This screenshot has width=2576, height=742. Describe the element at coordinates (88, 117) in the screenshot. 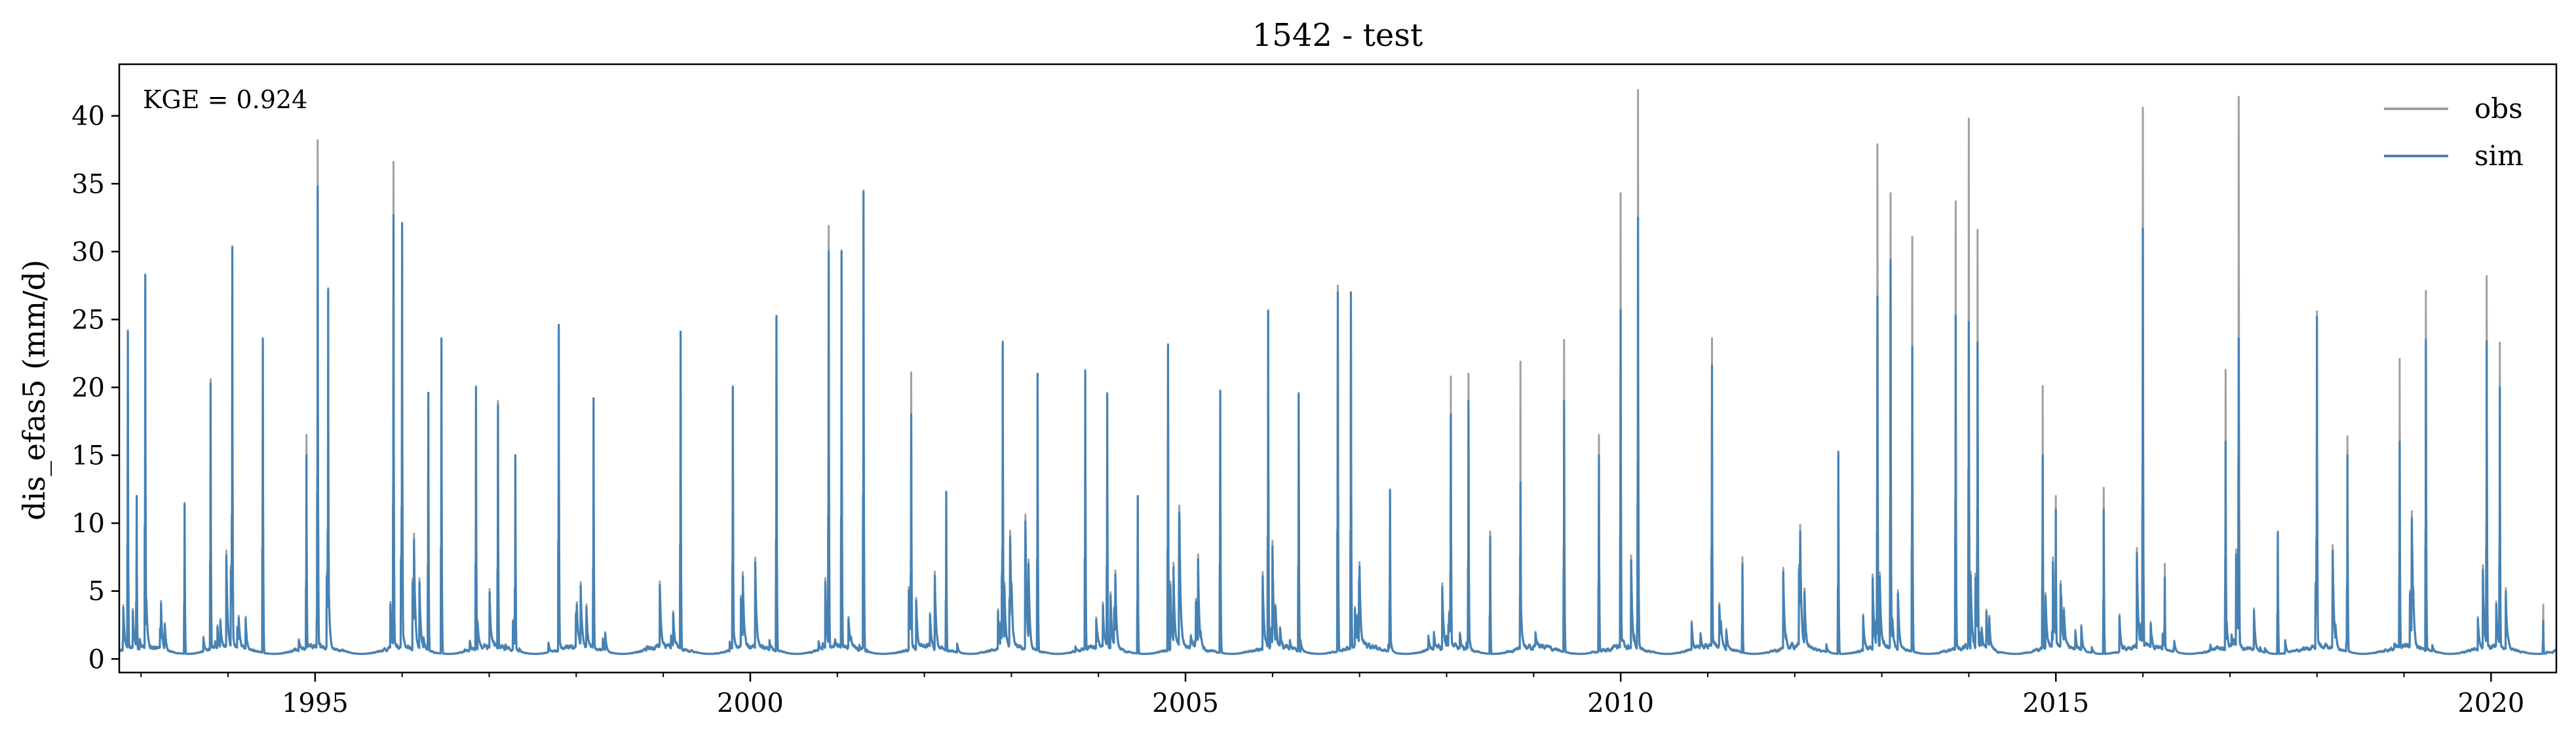

I see `y-tick-label: 40` at that location.